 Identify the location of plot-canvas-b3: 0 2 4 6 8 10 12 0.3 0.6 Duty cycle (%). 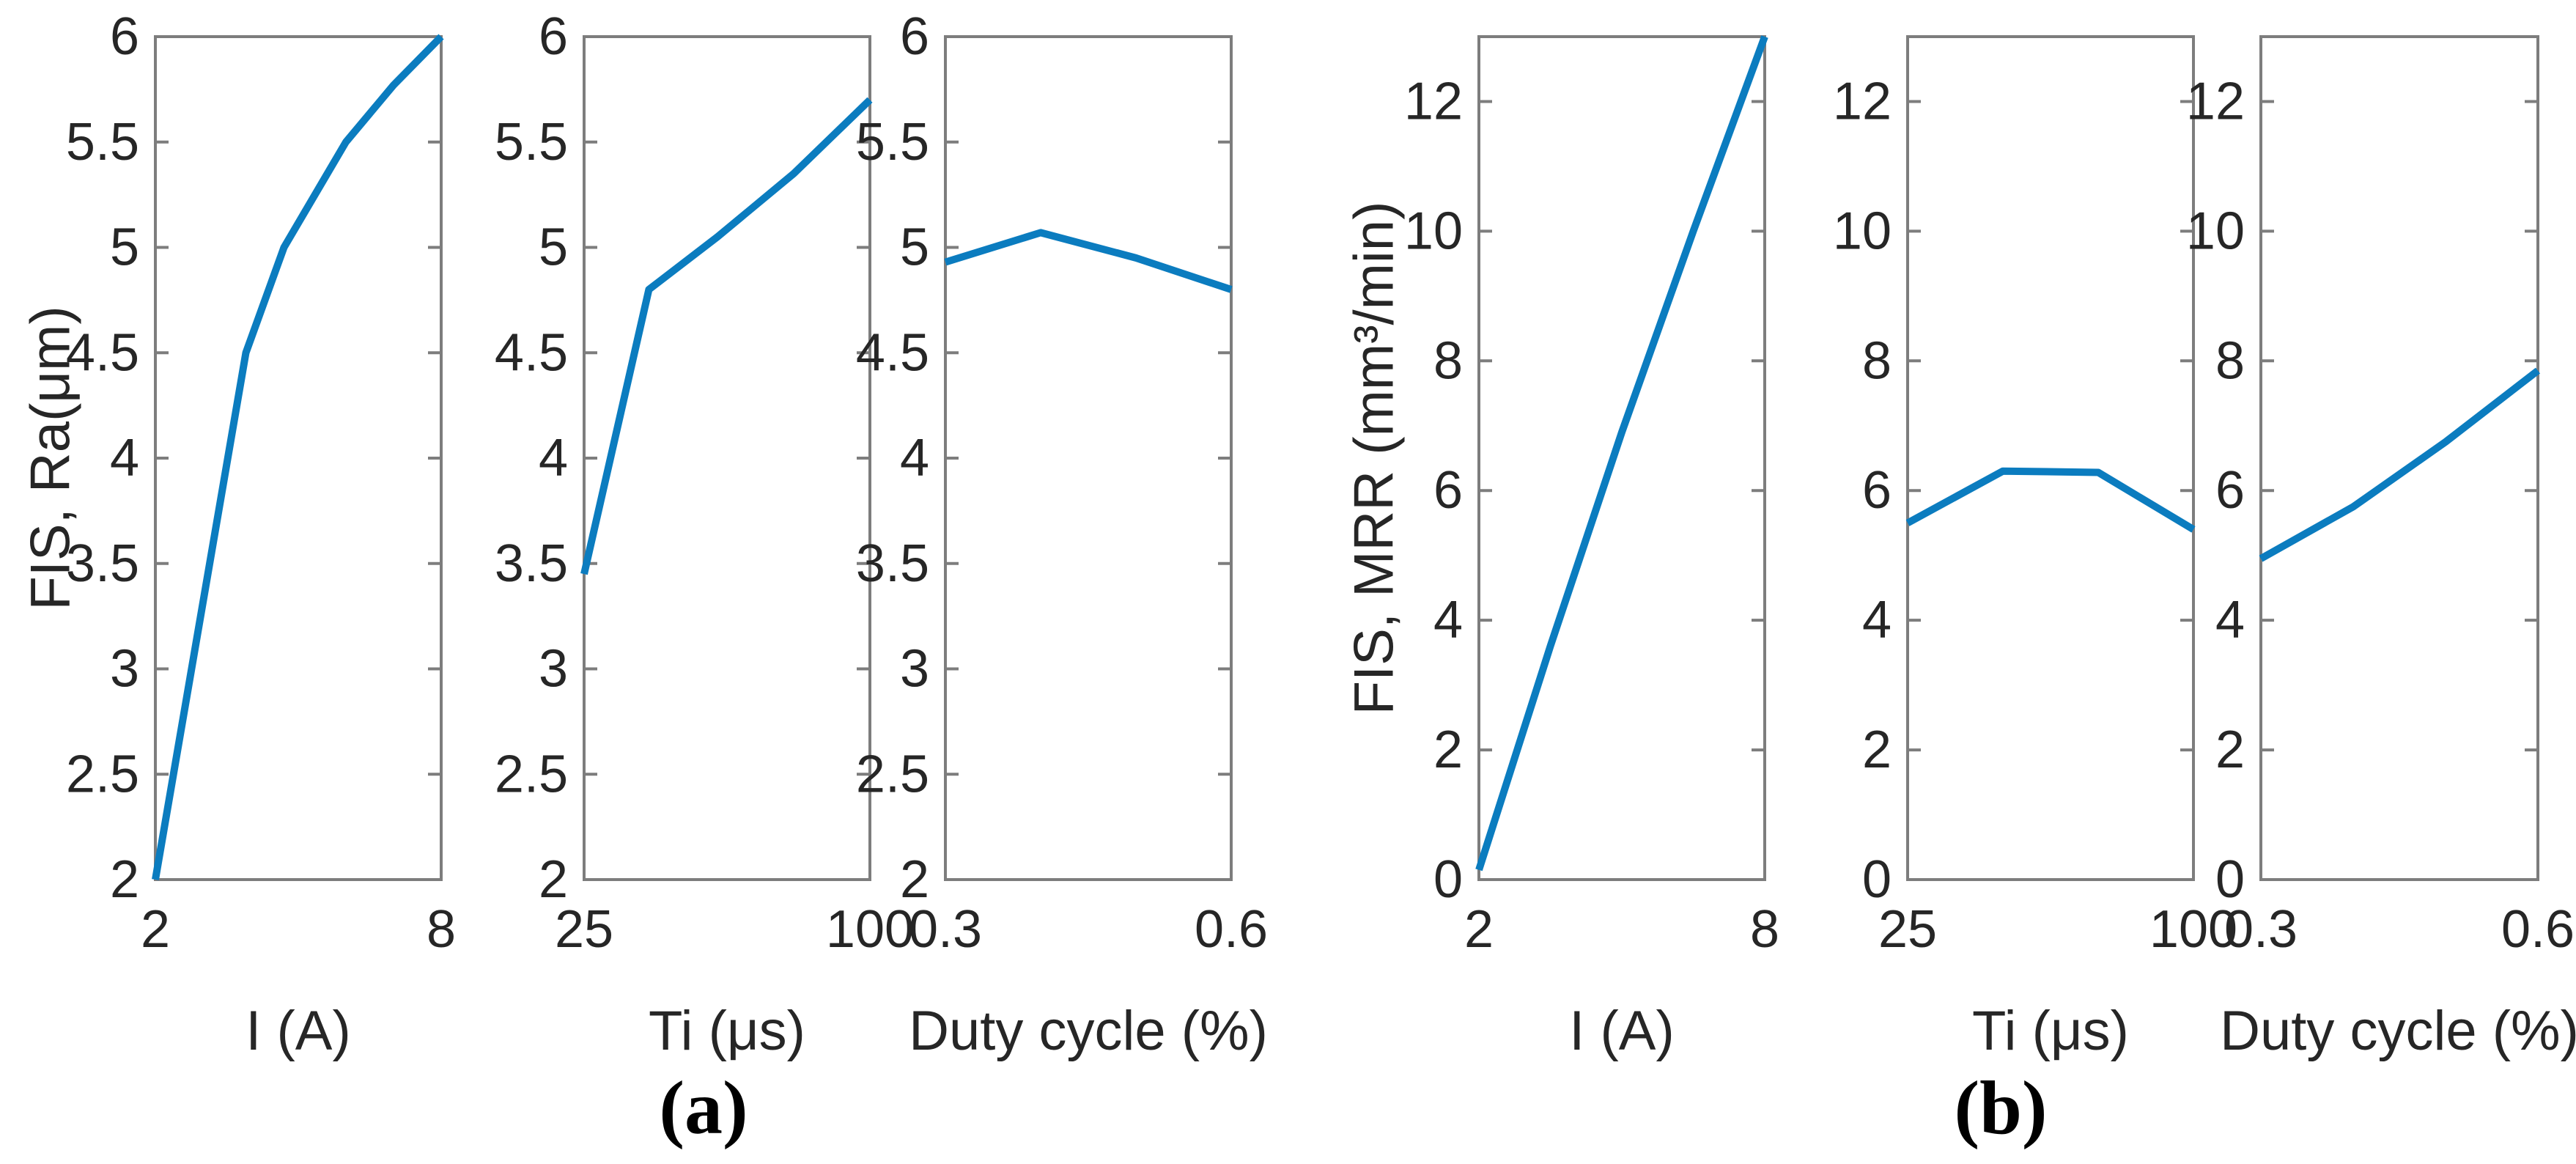
(2381, 548).